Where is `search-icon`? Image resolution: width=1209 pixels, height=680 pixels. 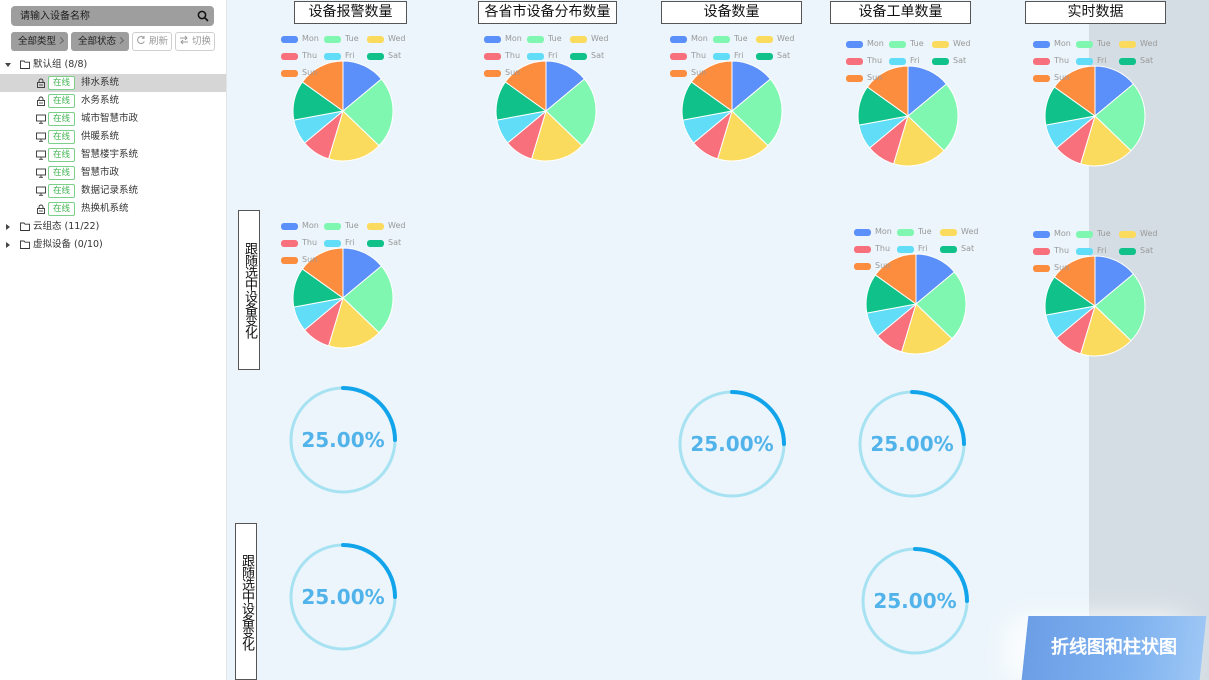 search-icon is located at coordinates (203, 16).